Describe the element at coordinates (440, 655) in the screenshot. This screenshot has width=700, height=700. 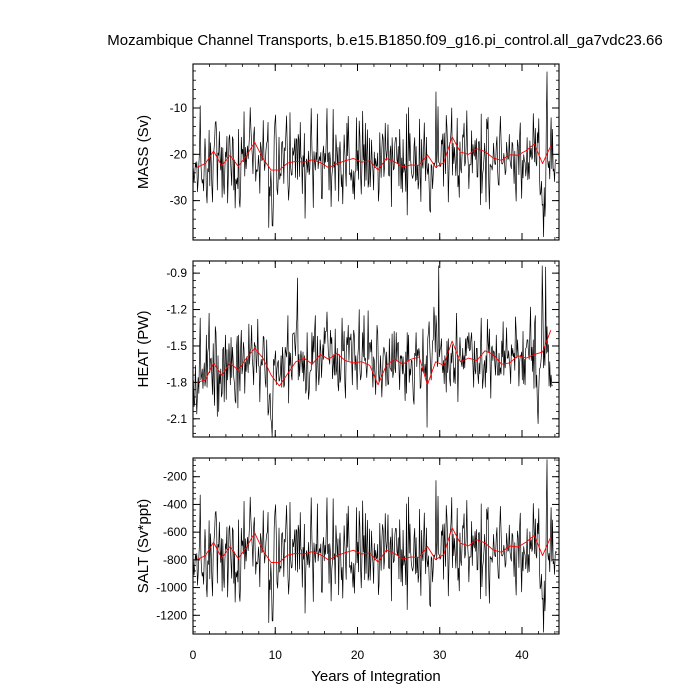
I see `x-tick-label: 30` at that location.